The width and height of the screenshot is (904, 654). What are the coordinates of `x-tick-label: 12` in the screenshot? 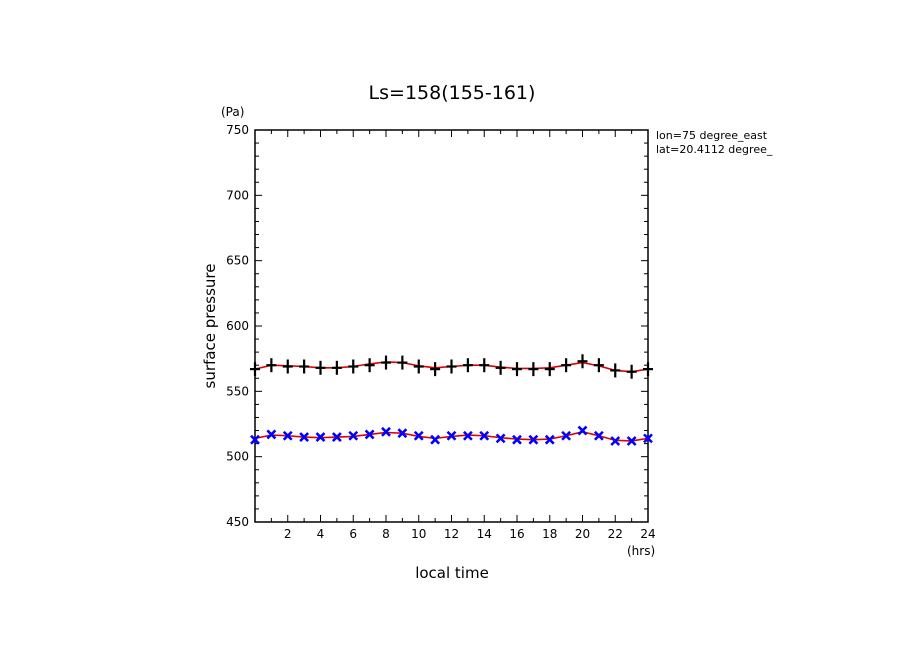 It's located at (451, 534).